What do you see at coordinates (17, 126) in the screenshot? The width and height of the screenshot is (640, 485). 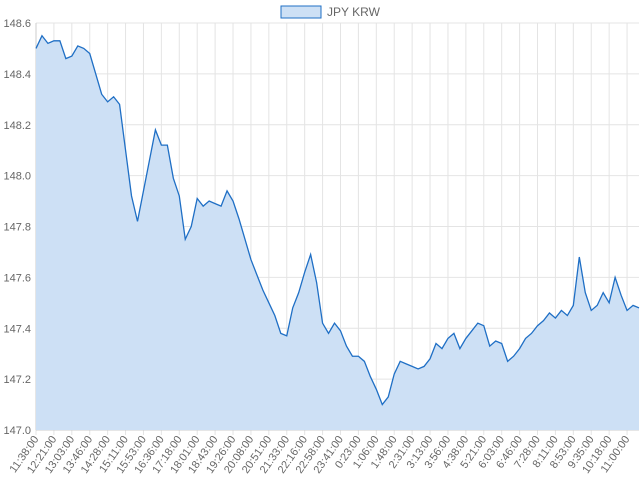 I see `y-tick-label: 148.2` at bounding box center [17, 126].